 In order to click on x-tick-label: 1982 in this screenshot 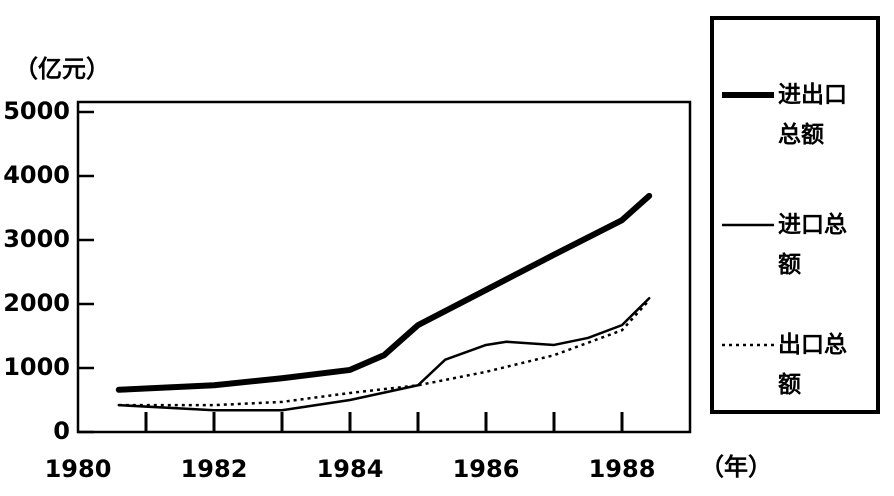, I will do `click(214, 469)`.